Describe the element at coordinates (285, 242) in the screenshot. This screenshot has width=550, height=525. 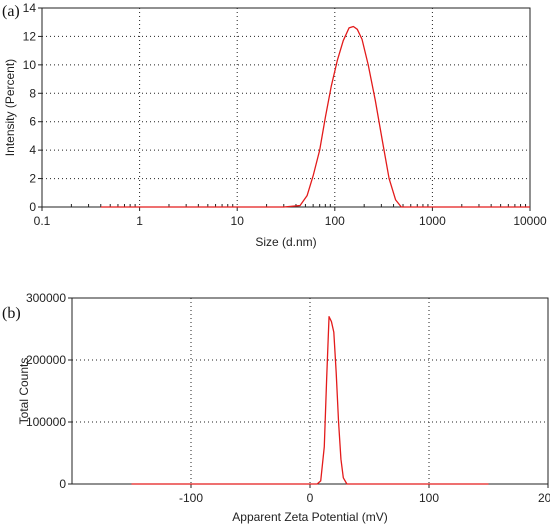
I see `x-axis-title: Size (d.nm)` at that location.